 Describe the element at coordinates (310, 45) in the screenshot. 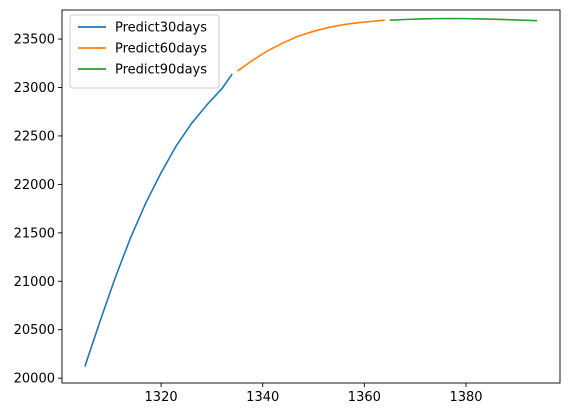

I see `series-line-predict60days` at that location.